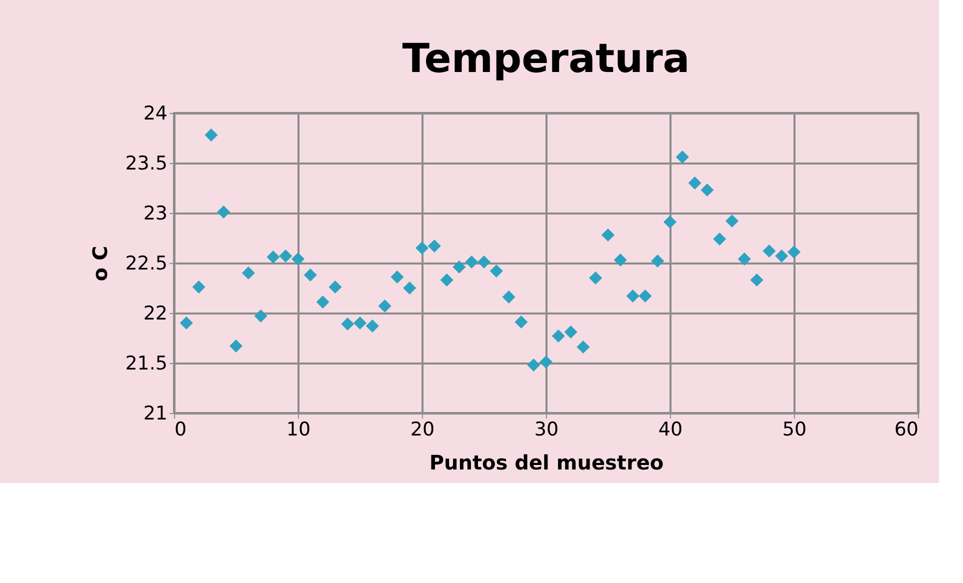  Describe the element at coordinates (670, 429) in the screenshot. I see `x-tick-label: 40` at that location.